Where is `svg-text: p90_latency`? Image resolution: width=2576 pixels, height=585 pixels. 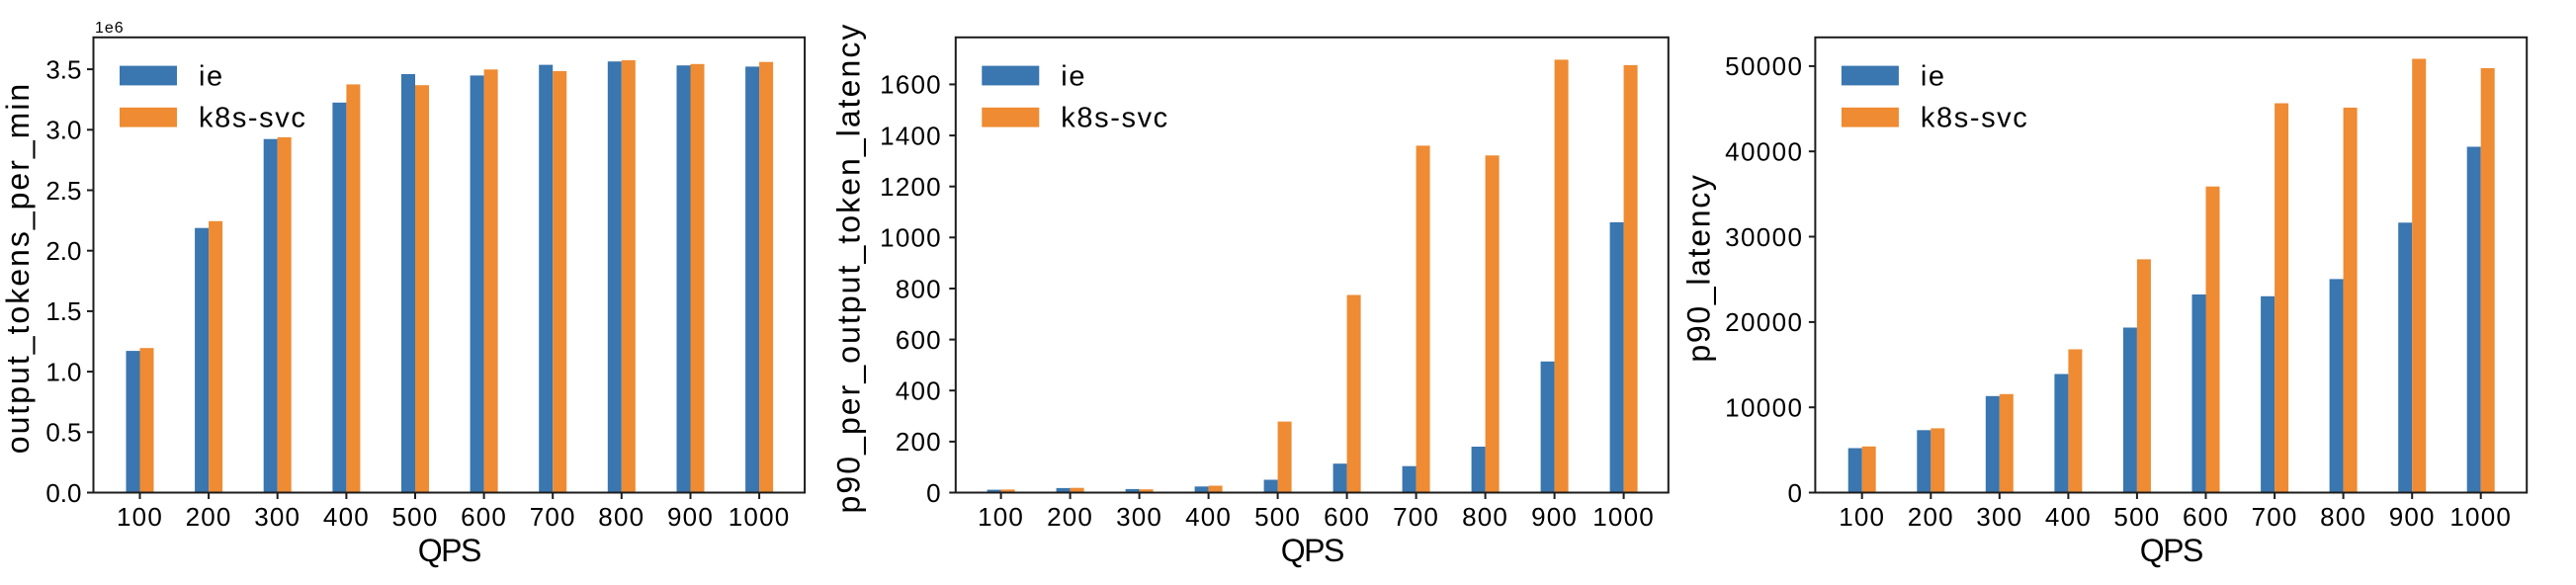 svg-text: p90_latency is located at coordinates (1699, 267).